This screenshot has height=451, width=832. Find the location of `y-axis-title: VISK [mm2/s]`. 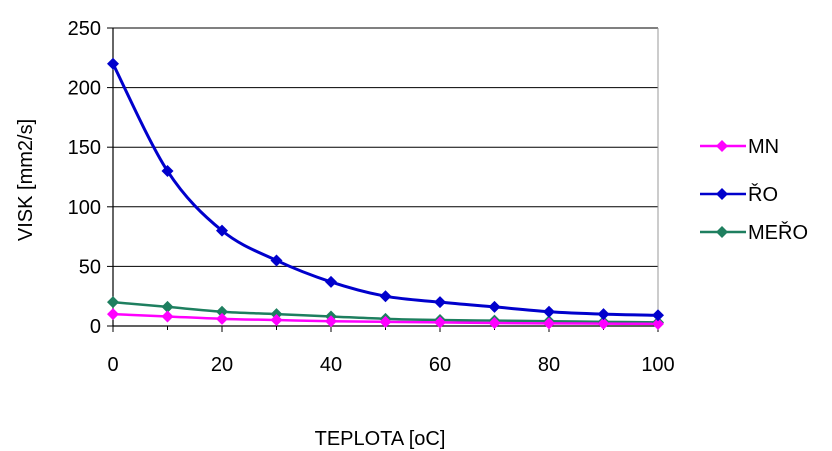

y-axis-title: VISK [mm2/s] is located at coordinates (26, 180).